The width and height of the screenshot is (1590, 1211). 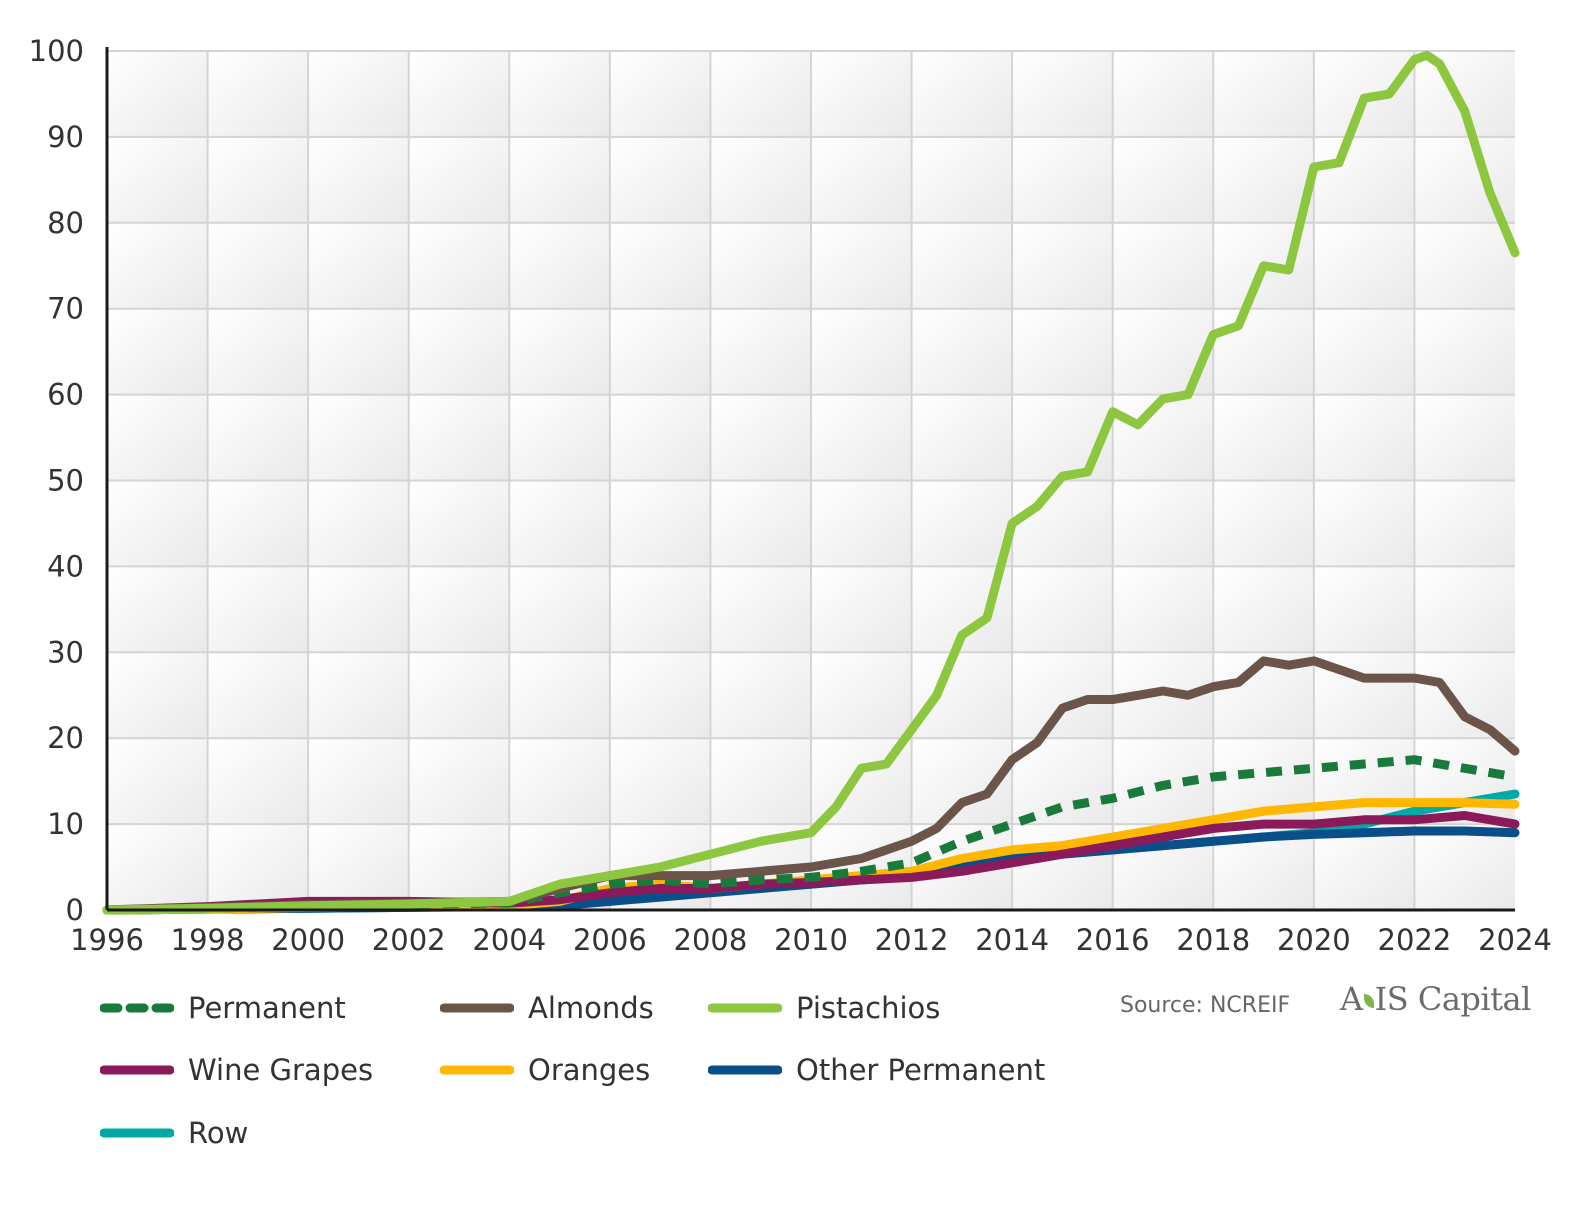 I want to click on source-note: Source: NCREIF, so click(x=1205, y=1005).